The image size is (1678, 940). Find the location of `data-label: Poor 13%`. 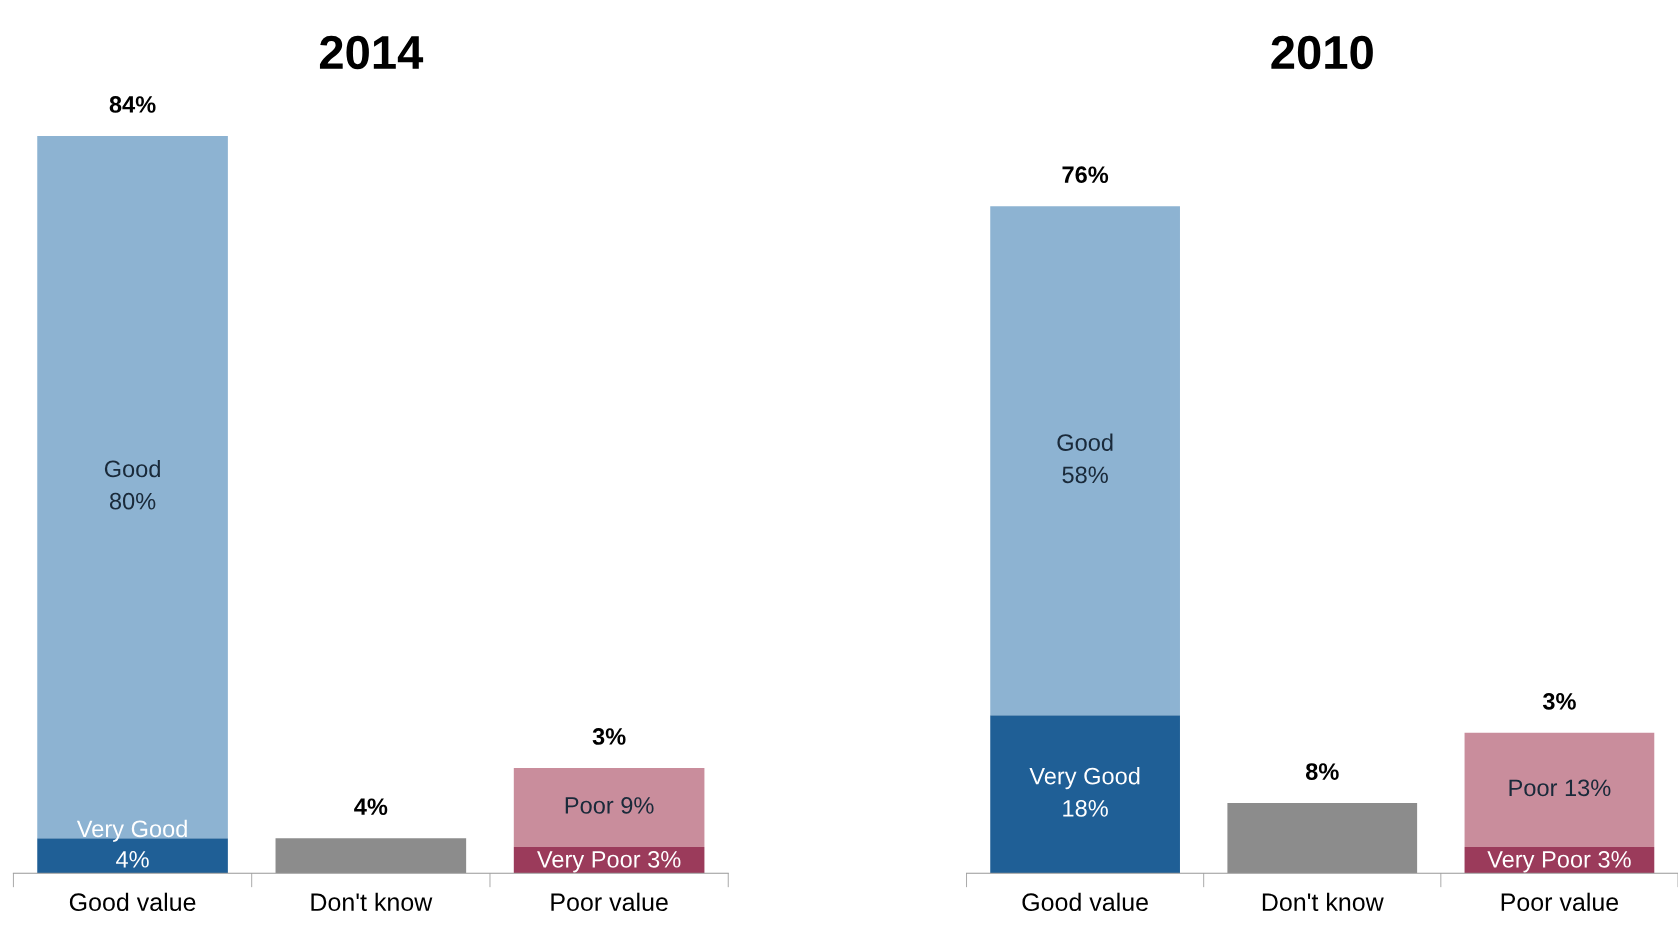

data-label: Poor 13% is located at coordinates (1560, 788).